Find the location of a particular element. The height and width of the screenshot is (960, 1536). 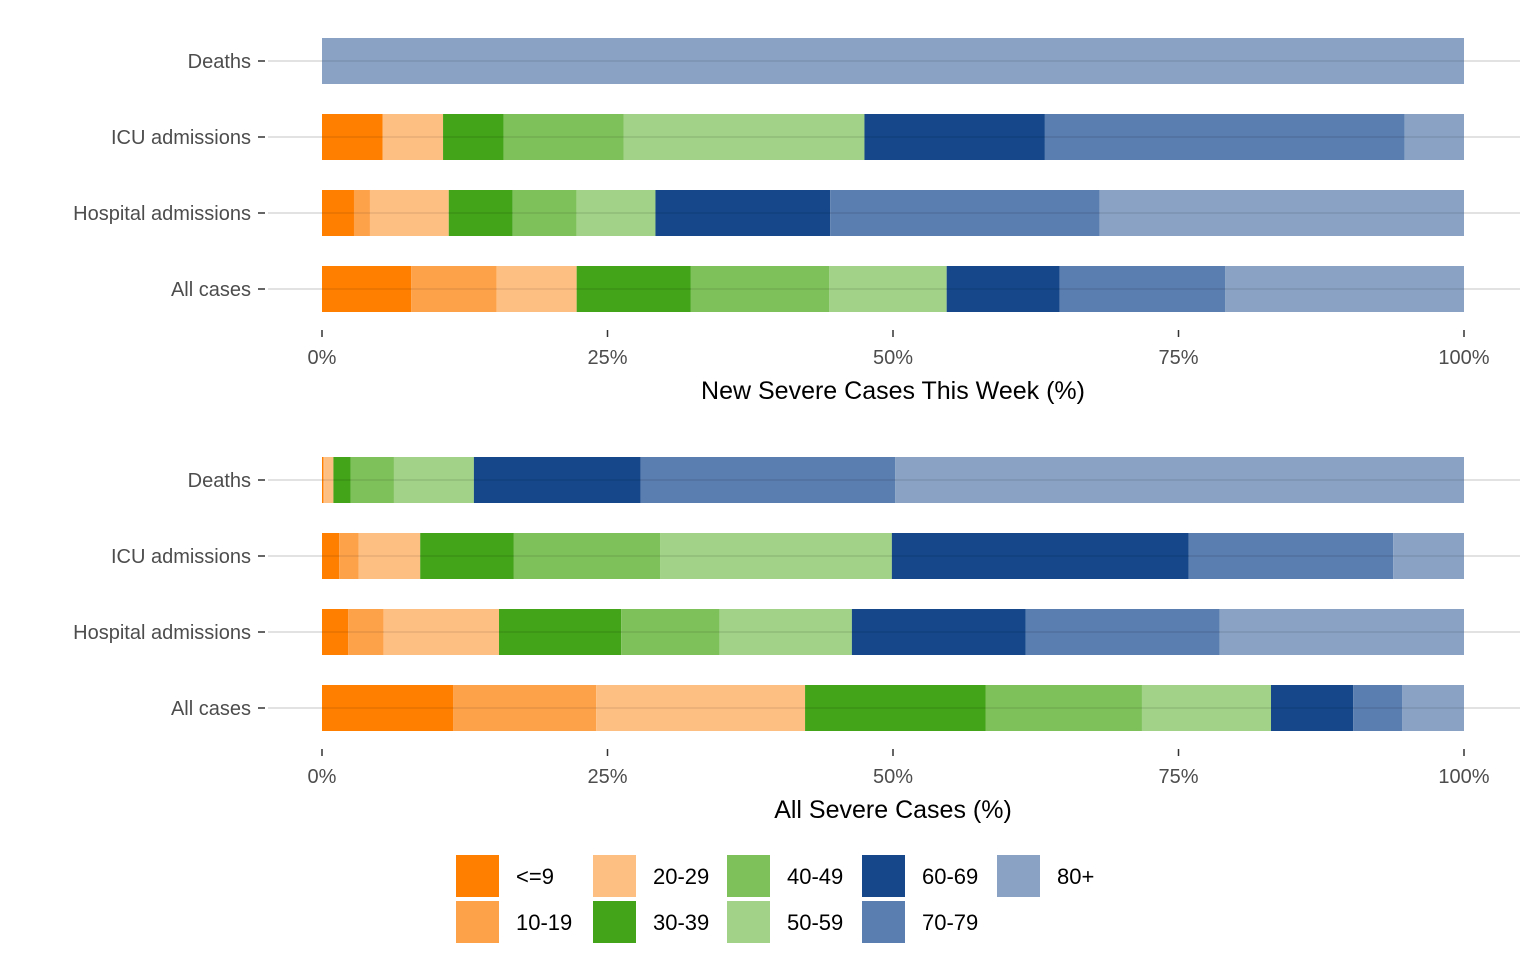

bar-segment-deaths-le9 is located at coordinates (323, 480).